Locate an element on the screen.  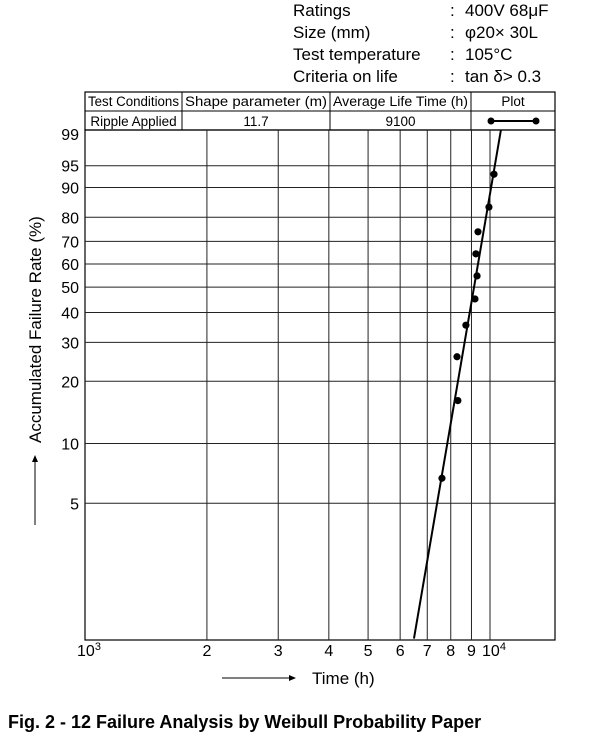
data-marks is located at coordinates (457, 384).